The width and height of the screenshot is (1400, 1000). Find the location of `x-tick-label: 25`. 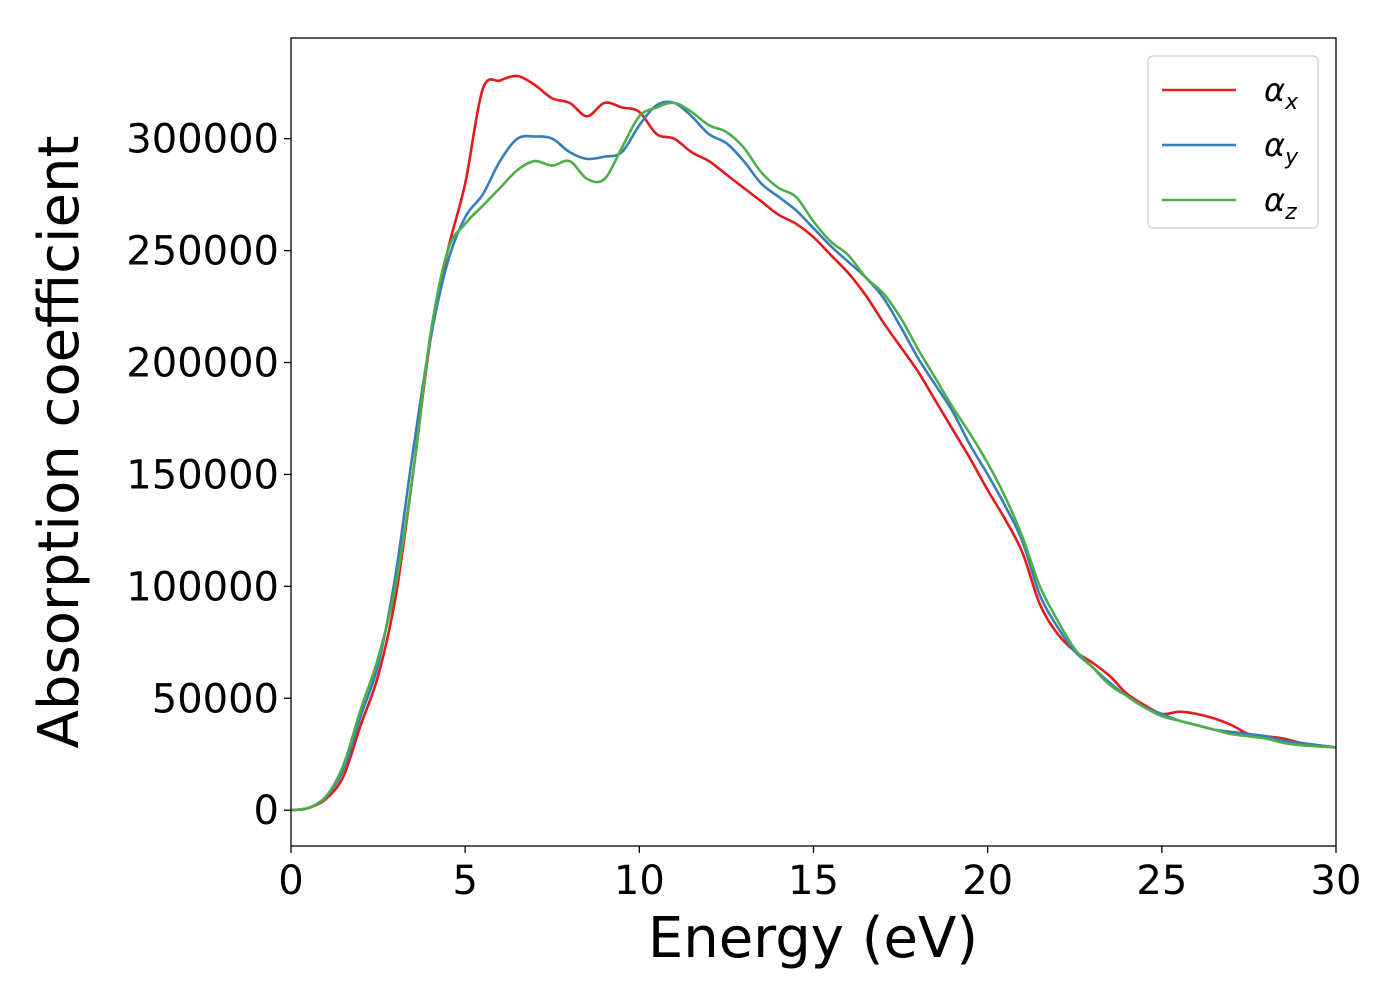

x-tick-label: 25 is located at coordinates (1161, 881).